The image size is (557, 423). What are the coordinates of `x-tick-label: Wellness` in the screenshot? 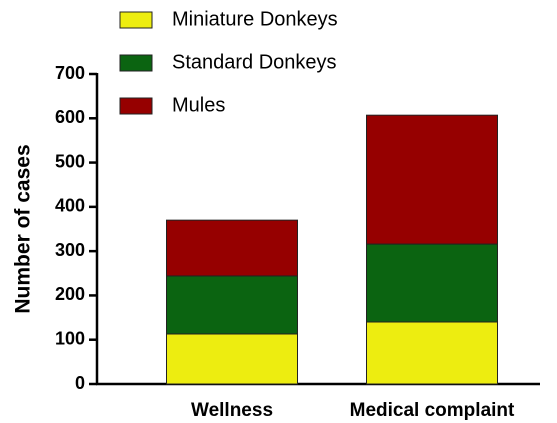 It's located at (232, 410).